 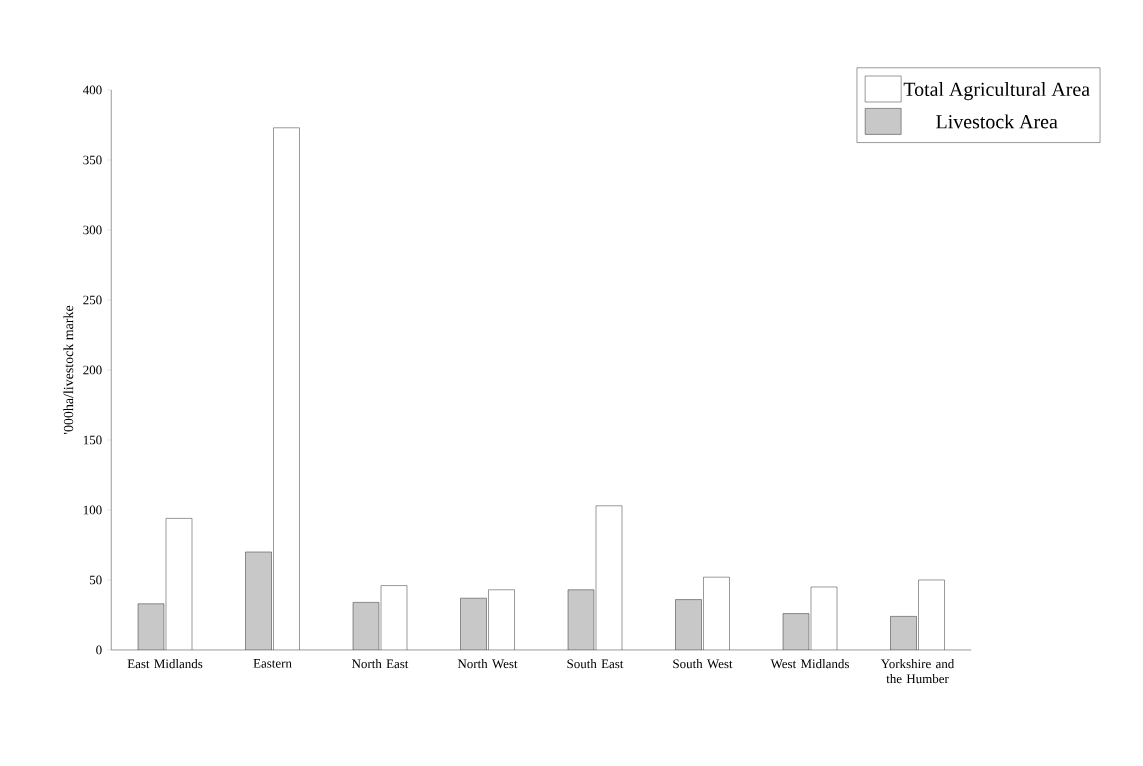 What do you see at coordinates (165, 664) in the screenshot?
I see `x-tick-label: East Midlands` at bounding box center [165, 664].